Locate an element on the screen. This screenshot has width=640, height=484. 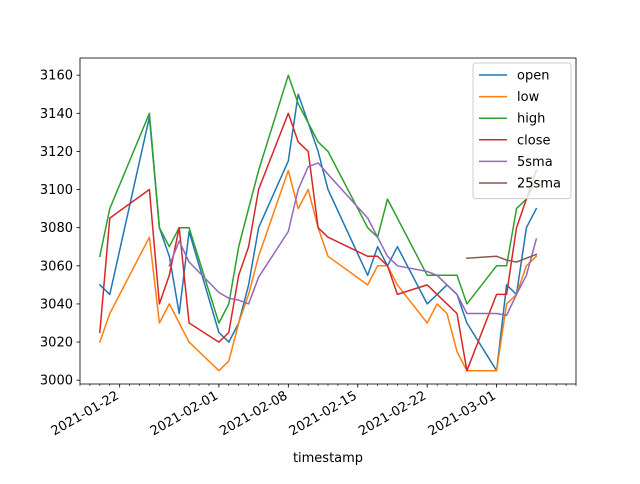
x-axis-label: timestamp is located at coordinates (328, 458).